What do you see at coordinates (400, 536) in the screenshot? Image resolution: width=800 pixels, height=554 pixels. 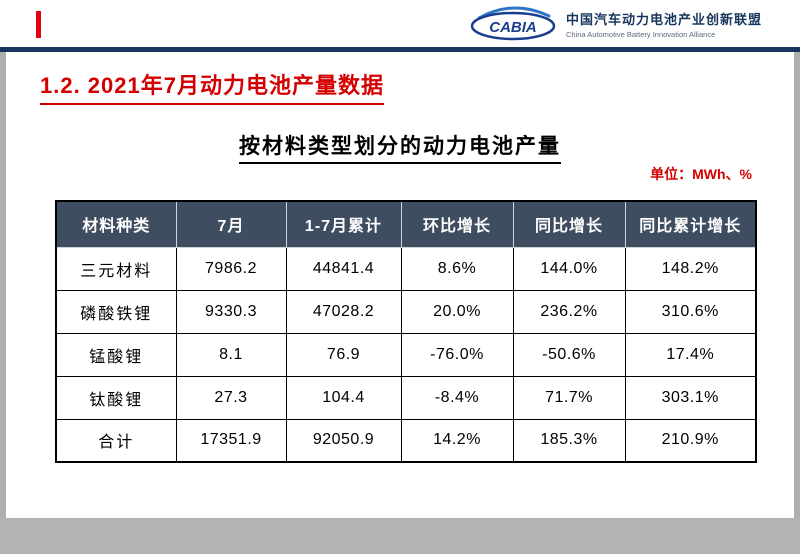 I see `bottom-gray-band` at bounding box center [400, 536].